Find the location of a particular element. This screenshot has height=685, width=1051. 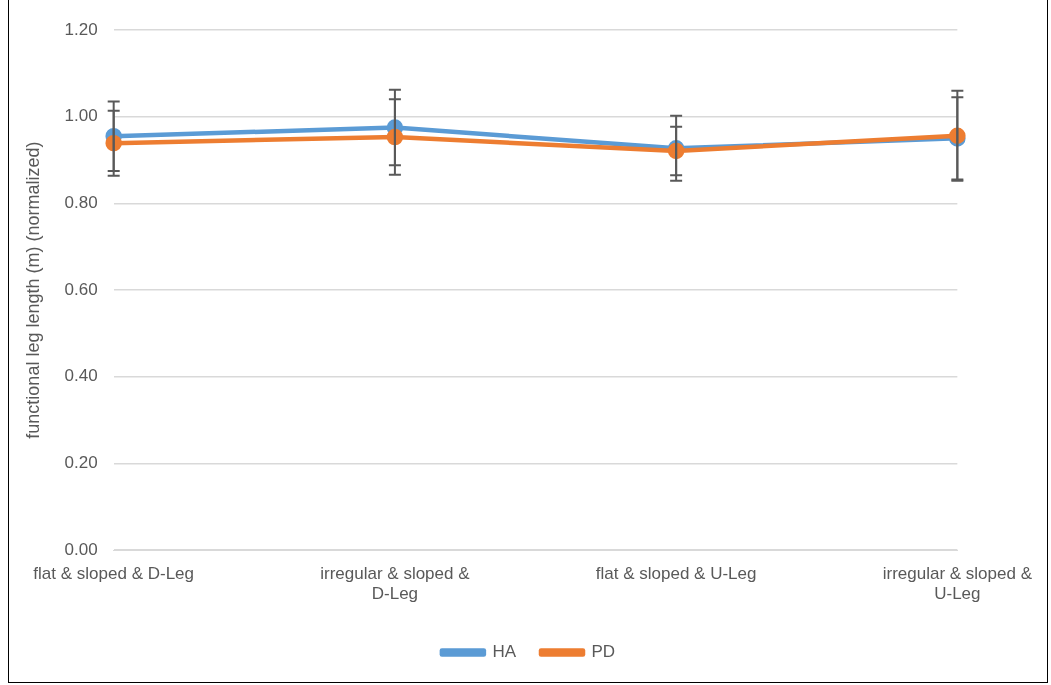

y-tick-label: 1.00 is located at coordinates (81, 116).